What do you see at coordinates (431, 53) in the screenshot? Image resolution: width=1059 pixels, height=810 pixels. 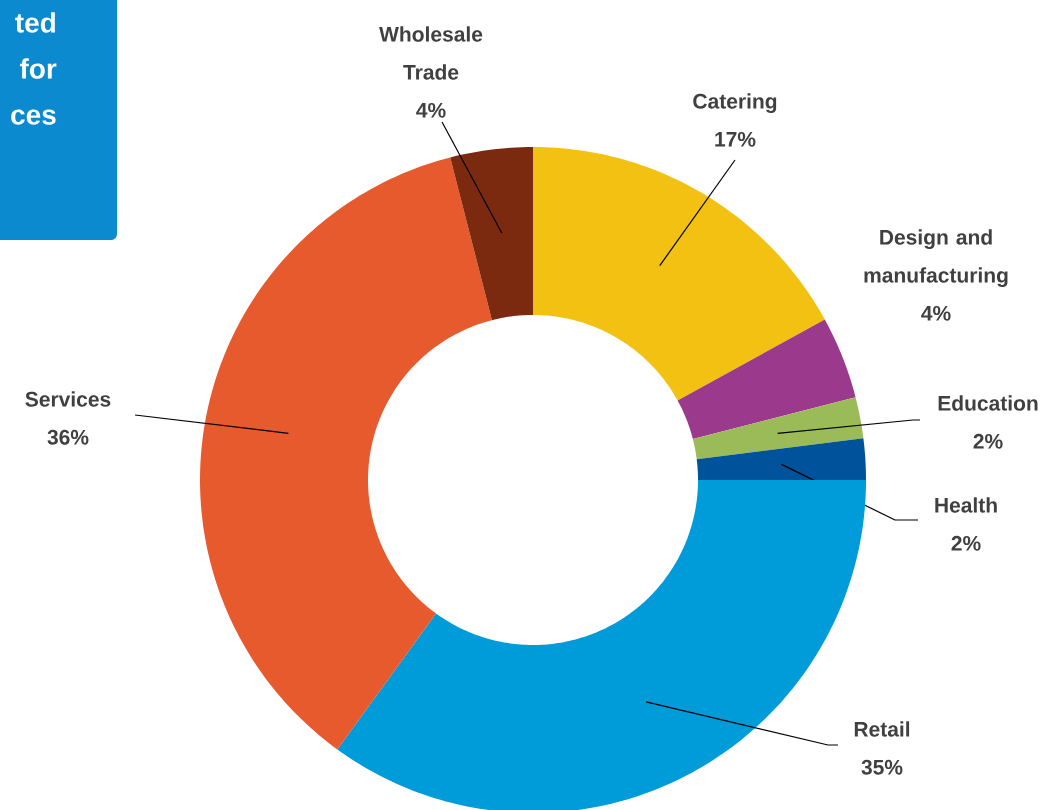 I see `slice-label: Wholesale Trade` at bounding box center [431, 53].